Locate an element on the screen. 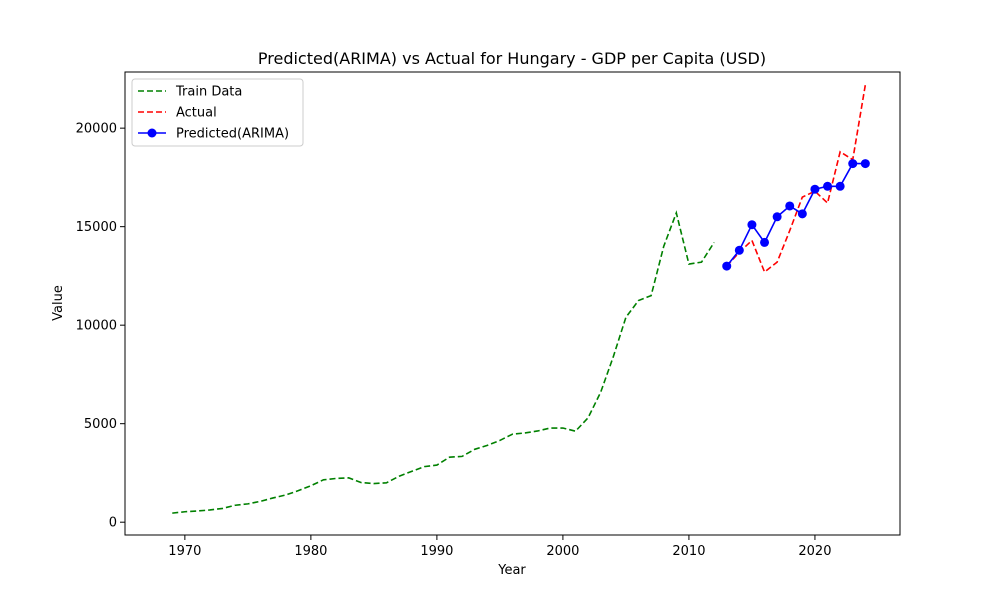 The height and width of the screenshot is (600, 1000). y-tick-label: 0 is located at coordinates (113, 523).